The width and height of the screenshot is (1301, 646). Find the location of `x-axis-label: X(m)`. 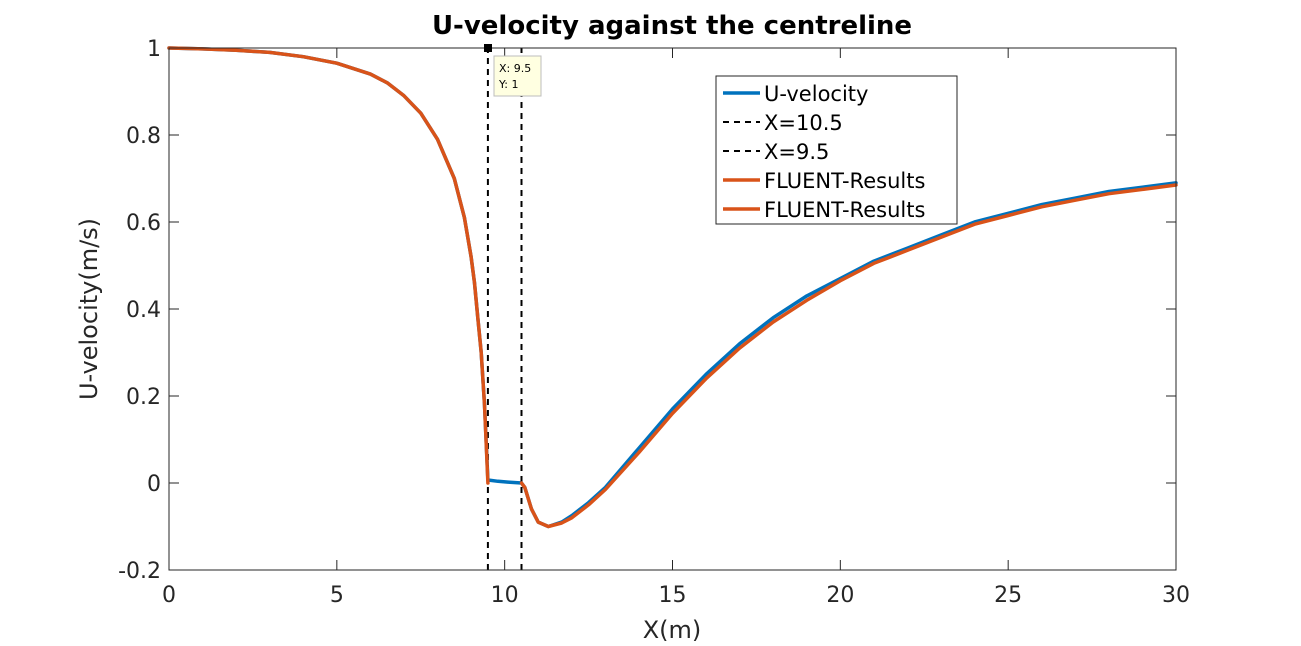

x-axis-label: X(m) is located at coordinates (672, 630).